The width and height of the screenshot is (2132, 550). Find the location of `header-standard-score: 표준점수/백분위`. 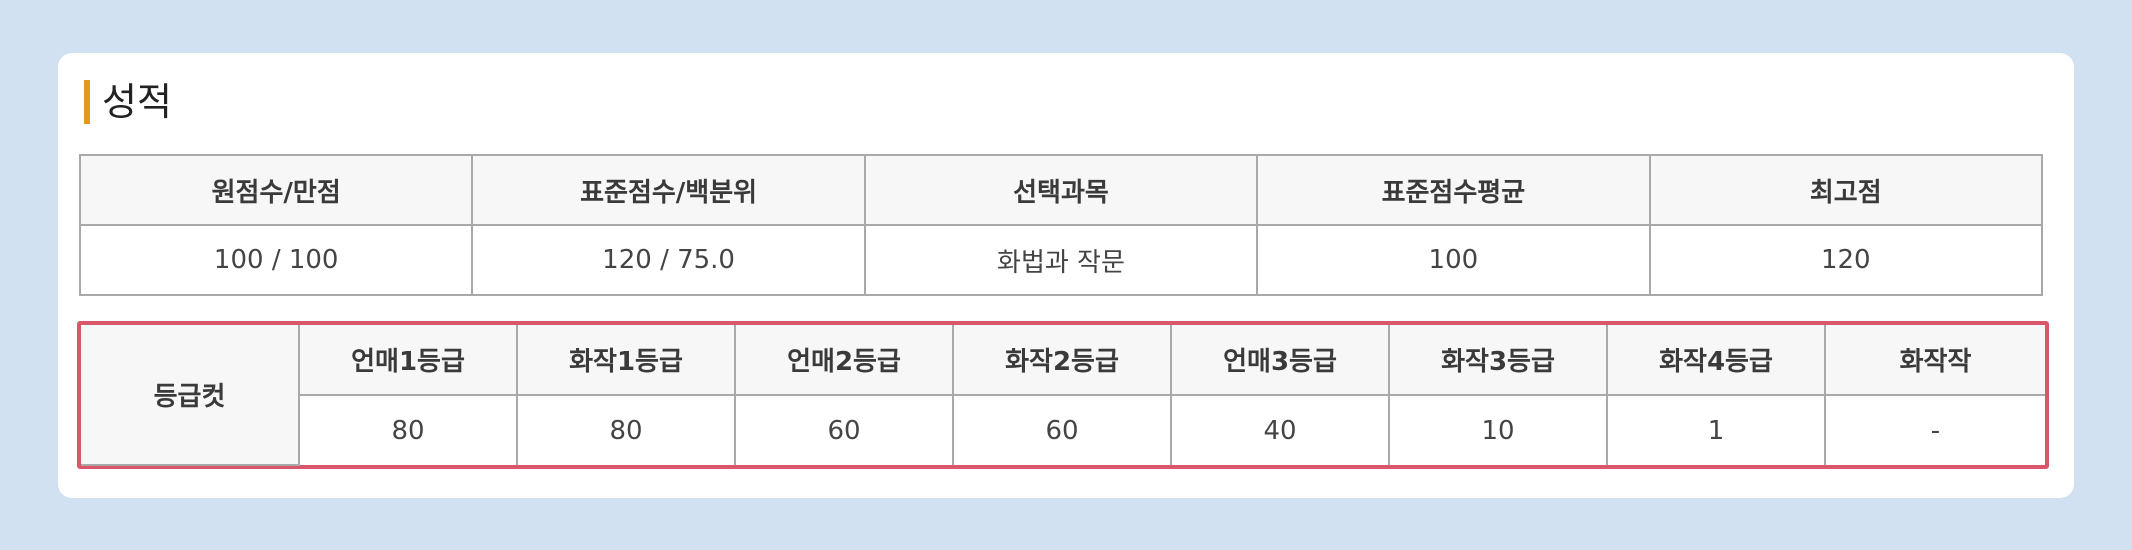

header-standard-score: 표준점수/백분위 is located at coordinates (668, 190).